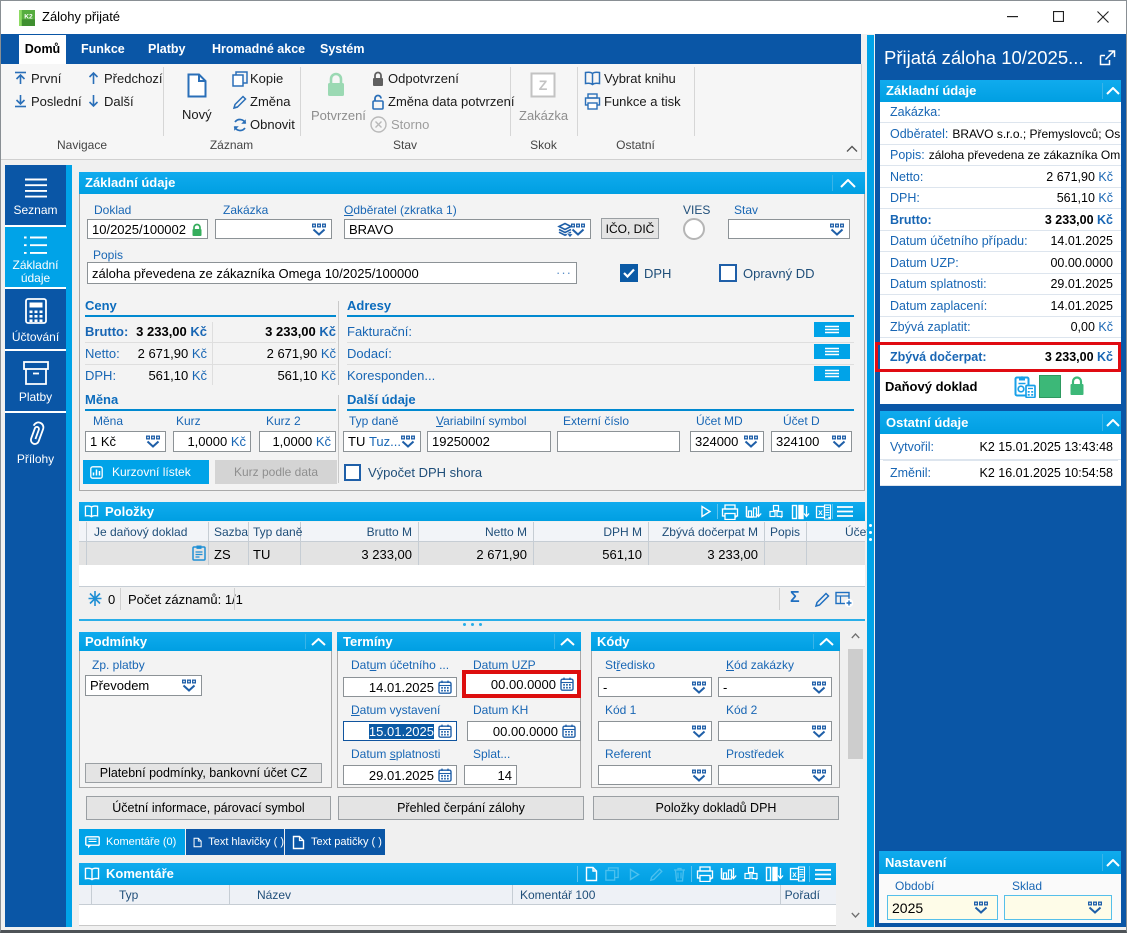 The image size is (1127, 933). Describe the element at coordinates (543, 85) in the screenshot. I see `svg-text: Z` at that location.